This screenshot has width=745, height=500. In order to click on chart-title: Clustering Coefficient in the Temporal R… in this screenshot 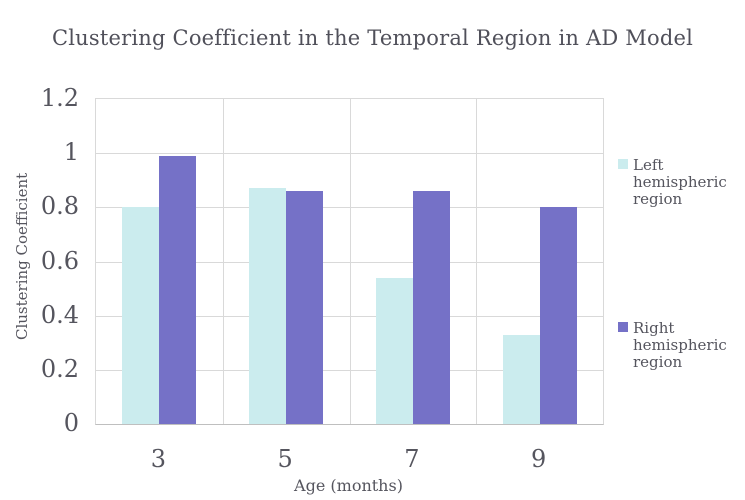, I will do `click(372, 38)`.